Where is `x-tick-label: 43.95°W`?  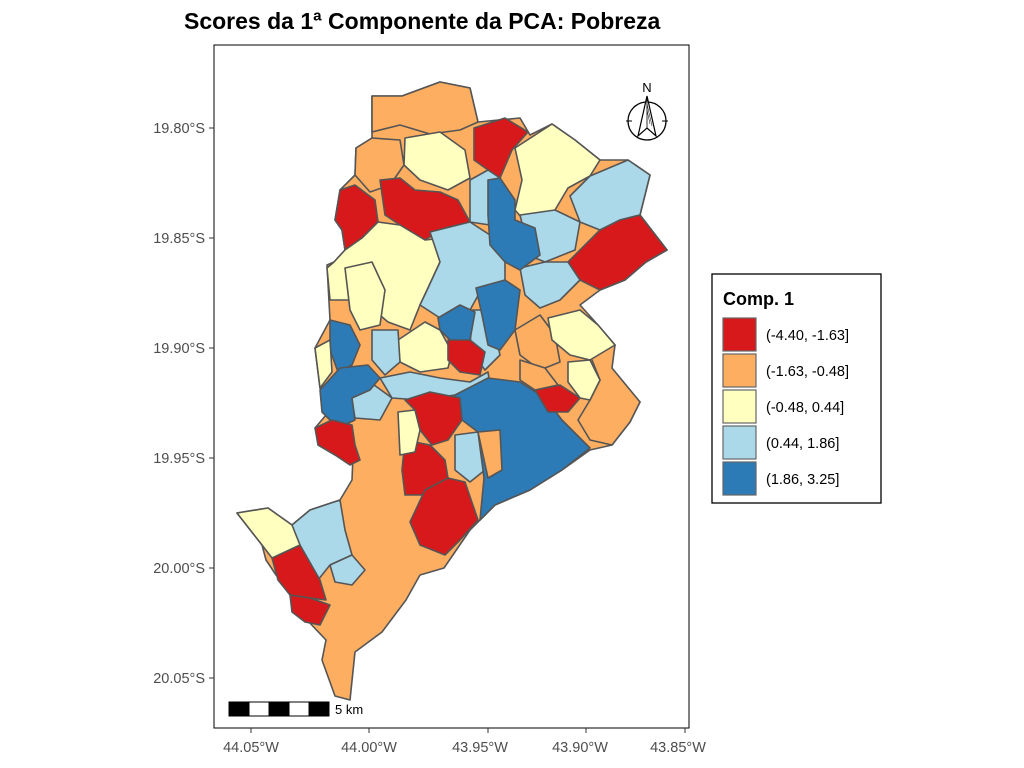
x-tick-label: 43.95°W is located at coordinates (480, 748).